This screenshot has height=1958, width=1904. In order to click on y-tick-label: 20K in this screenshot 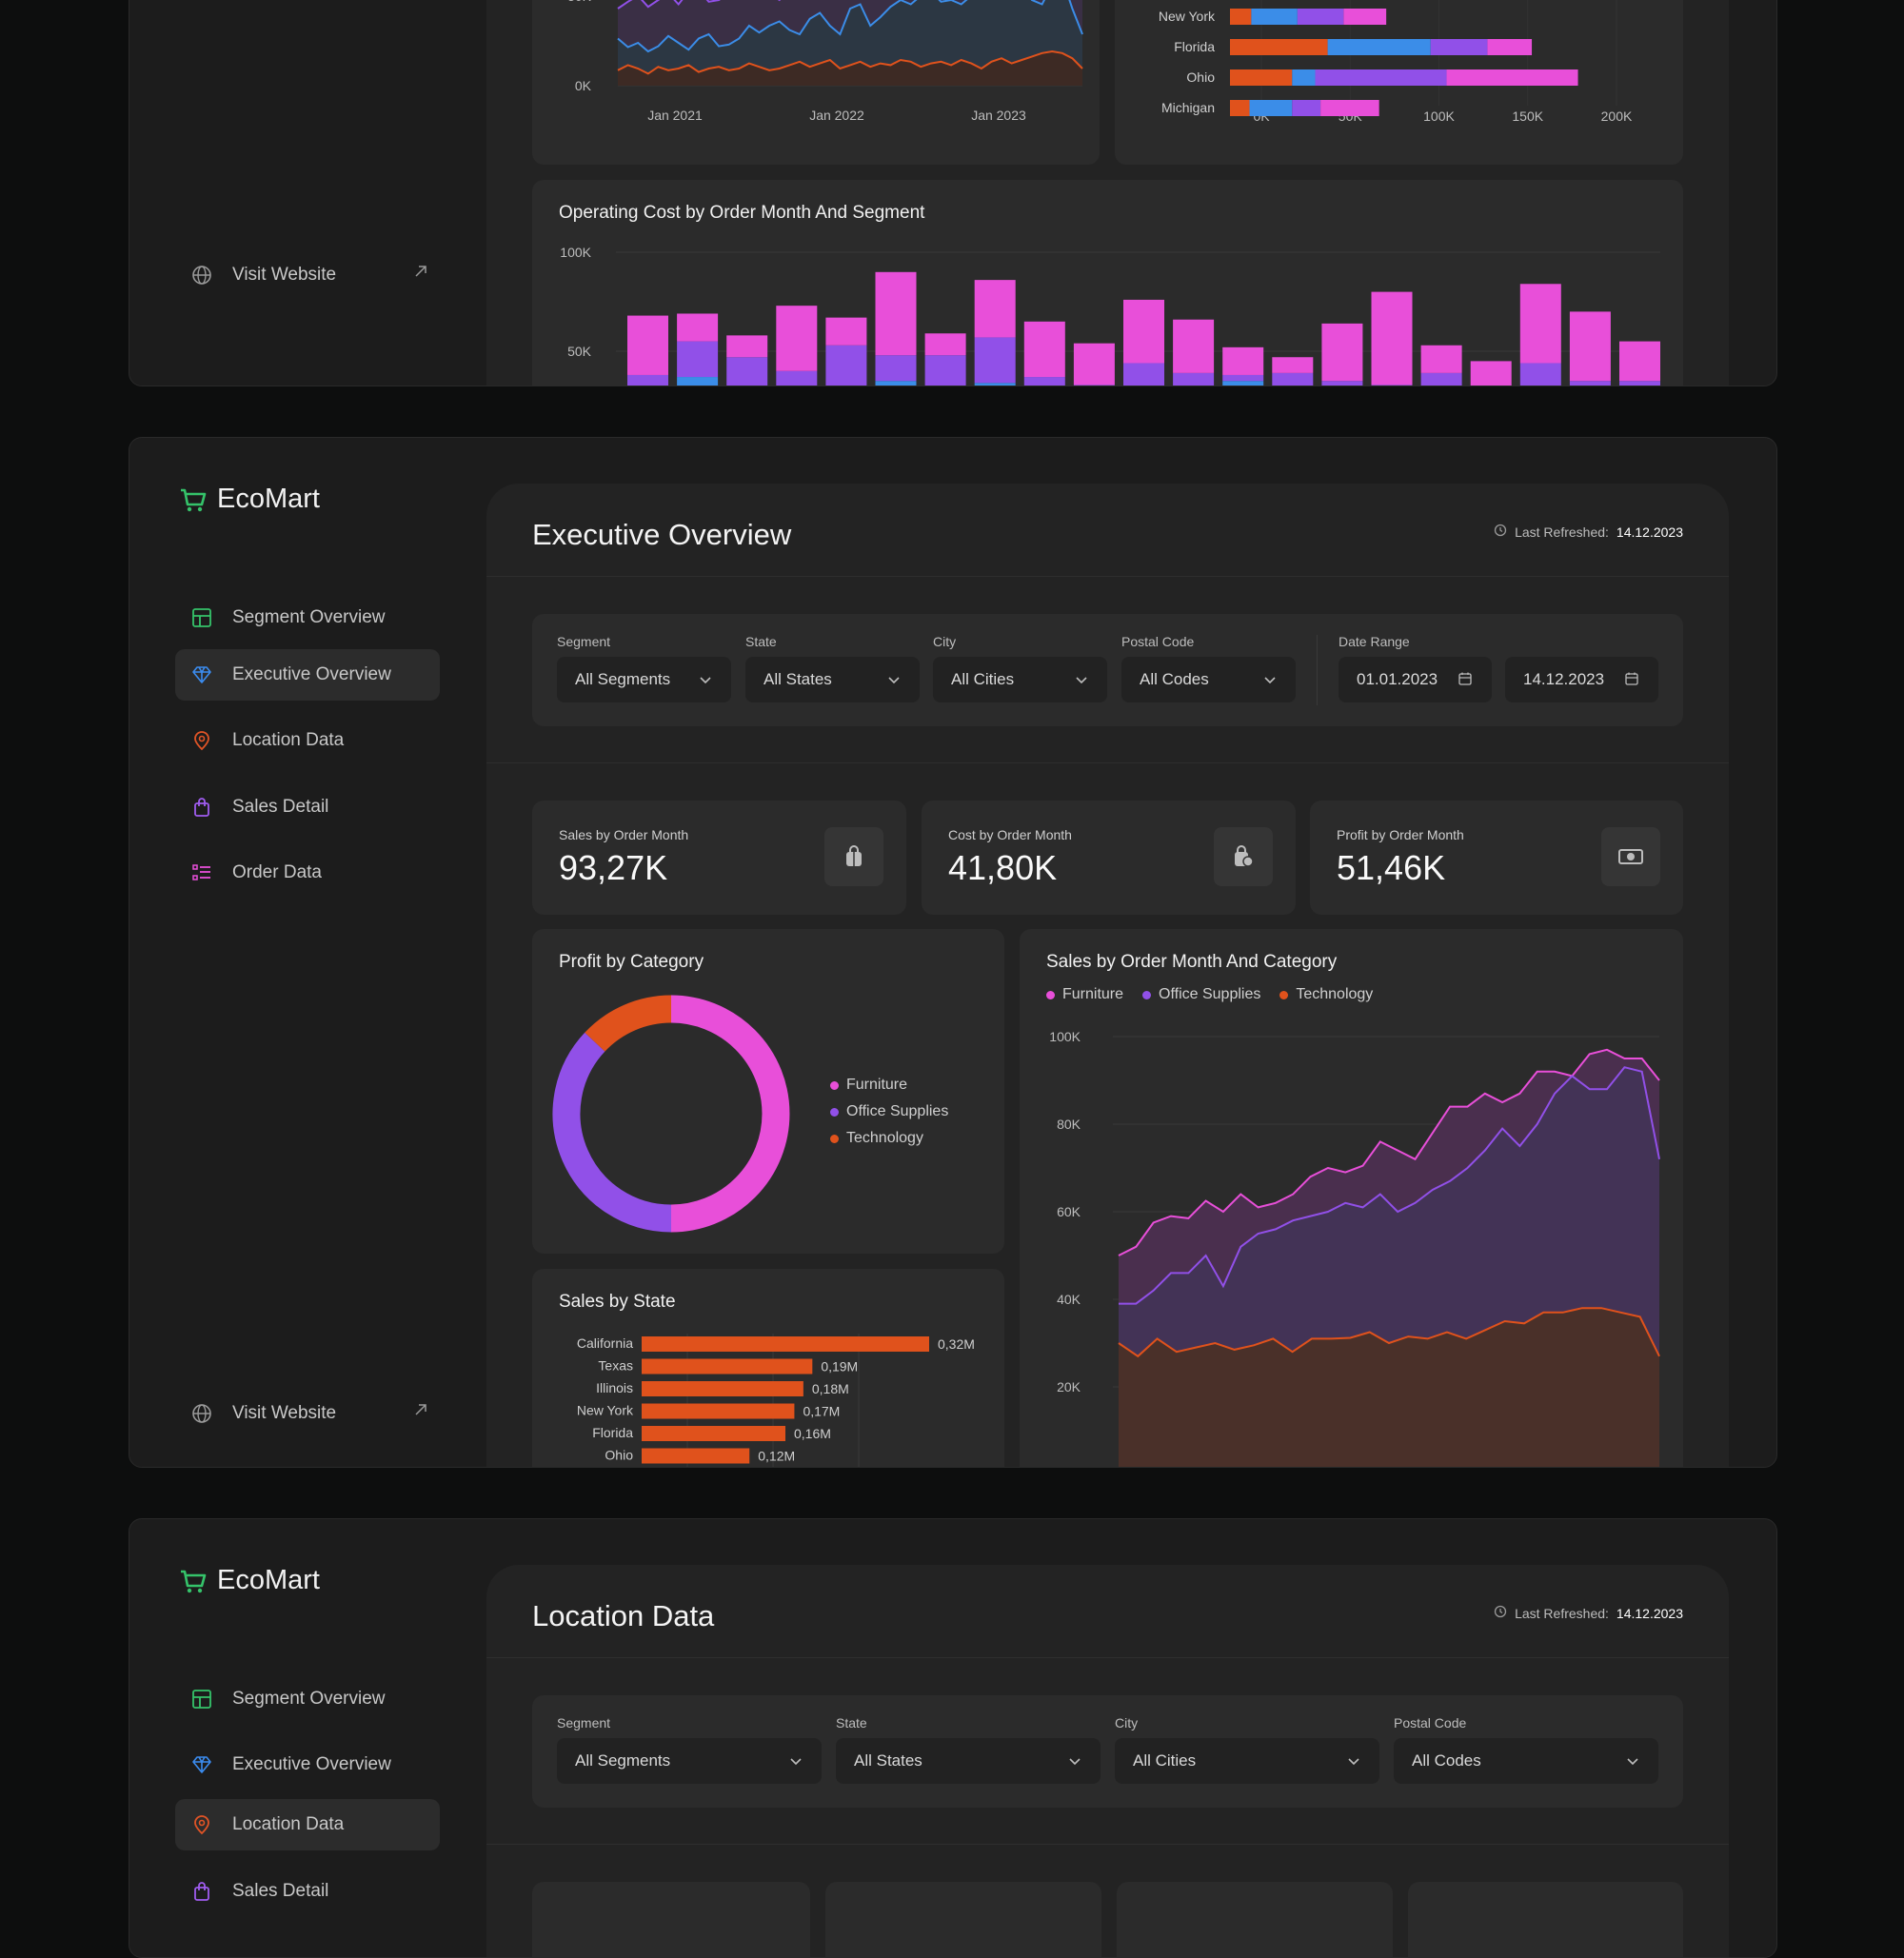, I will do `click(1069, 1386)`.